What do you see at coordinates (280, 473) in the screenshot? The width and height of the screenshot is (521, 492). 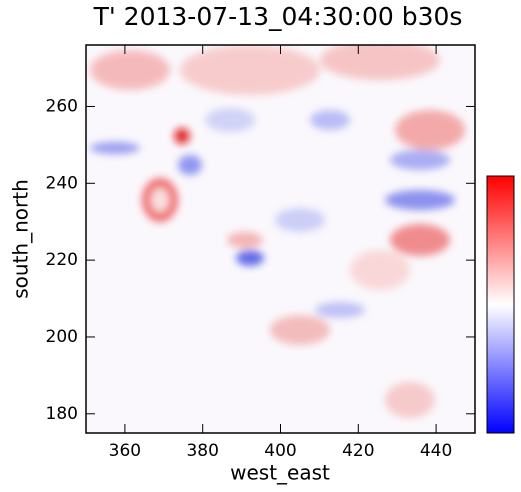 I see `x-axis-label: west_east` at bounding box center [280, 473].